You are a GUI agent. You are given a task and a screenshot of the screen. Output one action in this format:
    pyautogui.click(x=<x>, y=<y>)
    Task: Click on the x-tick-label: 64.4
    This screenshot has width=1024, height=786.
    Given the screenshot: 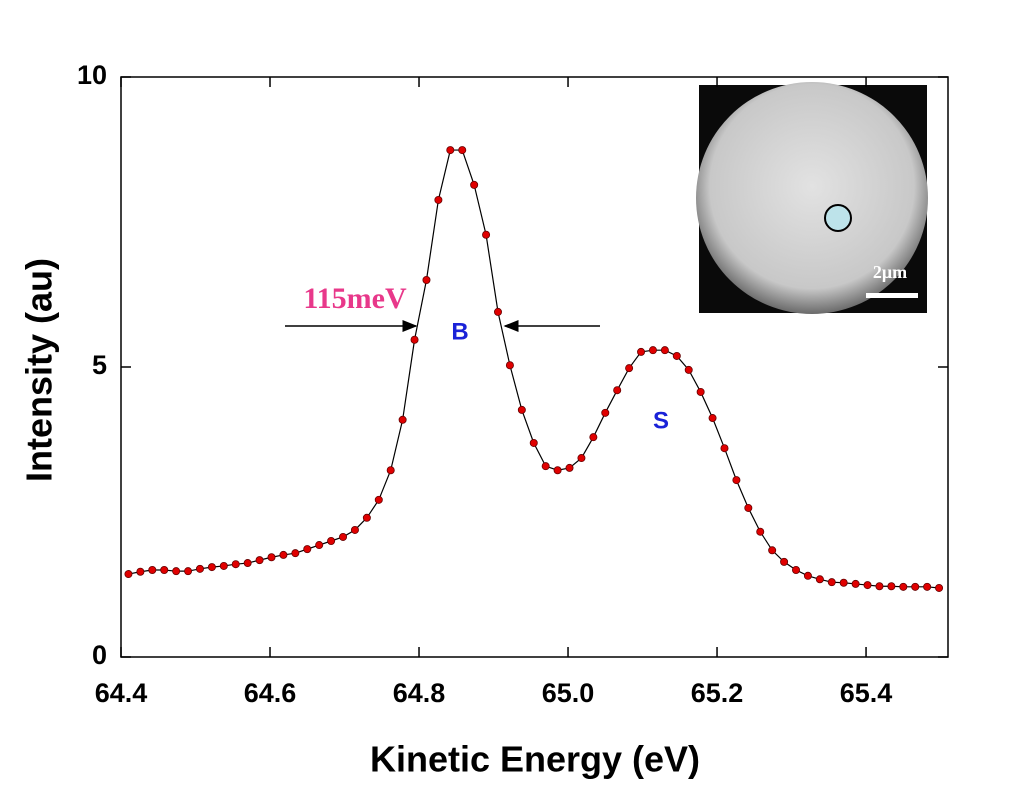 What is the action you would take?
    pyautogui.click(x=121, y=693)
    